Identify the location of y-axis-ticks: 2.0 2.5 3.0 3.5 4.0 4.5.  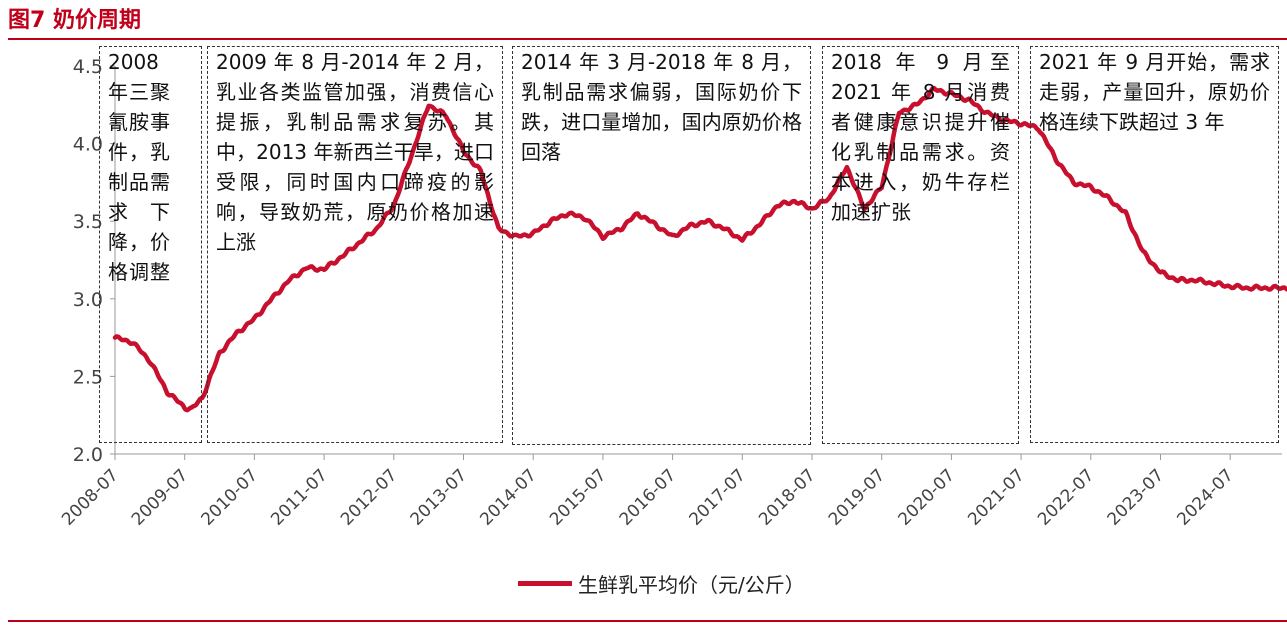
(94, 261).